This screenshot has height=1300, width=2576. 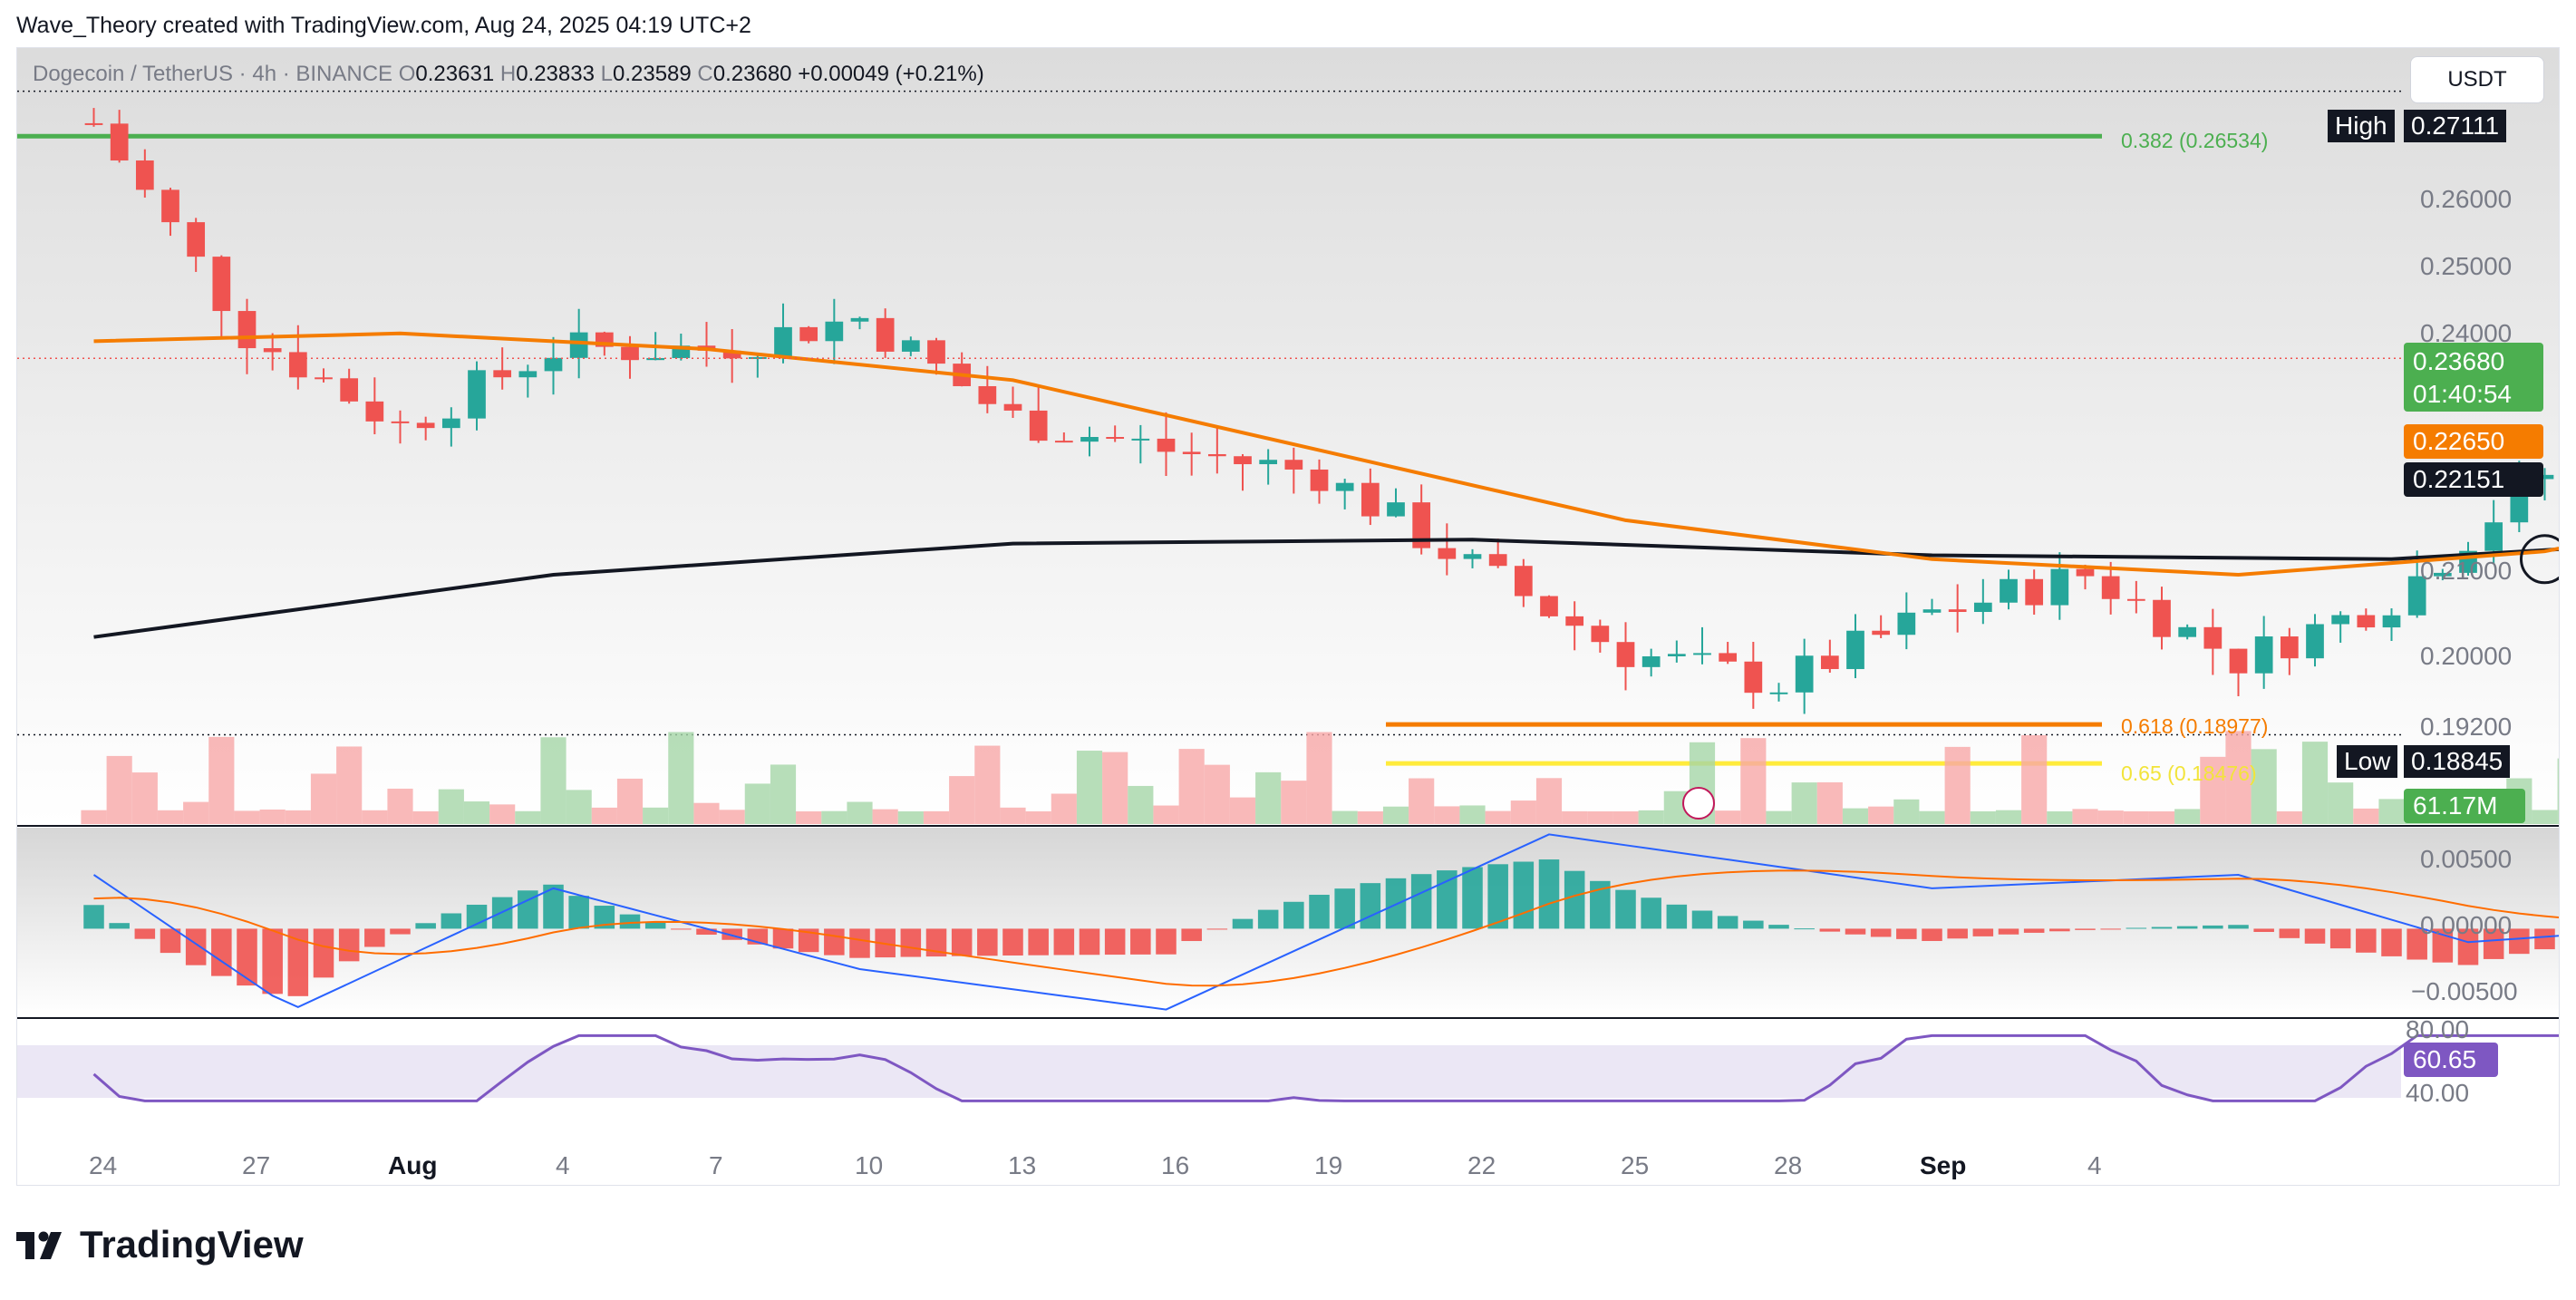 I want to click on macd-tick: 0.00500, so click(x=2466, y=859).